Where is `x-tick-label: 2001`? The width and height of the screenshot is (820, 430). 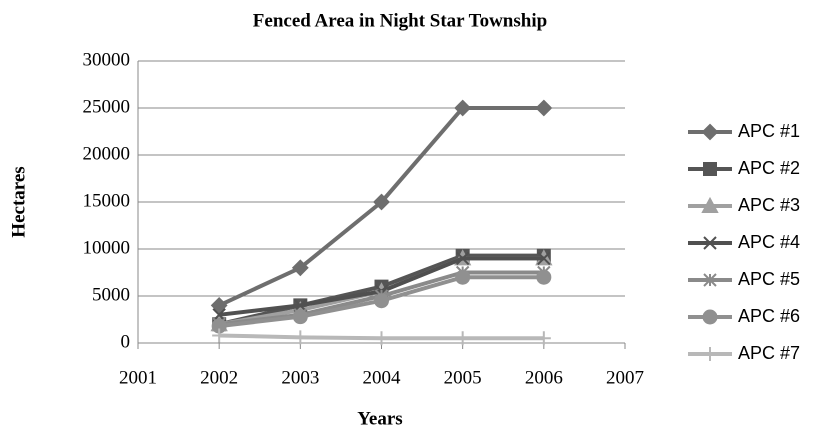 x-tick-label: 2001 is located at coordinates (138, 377).